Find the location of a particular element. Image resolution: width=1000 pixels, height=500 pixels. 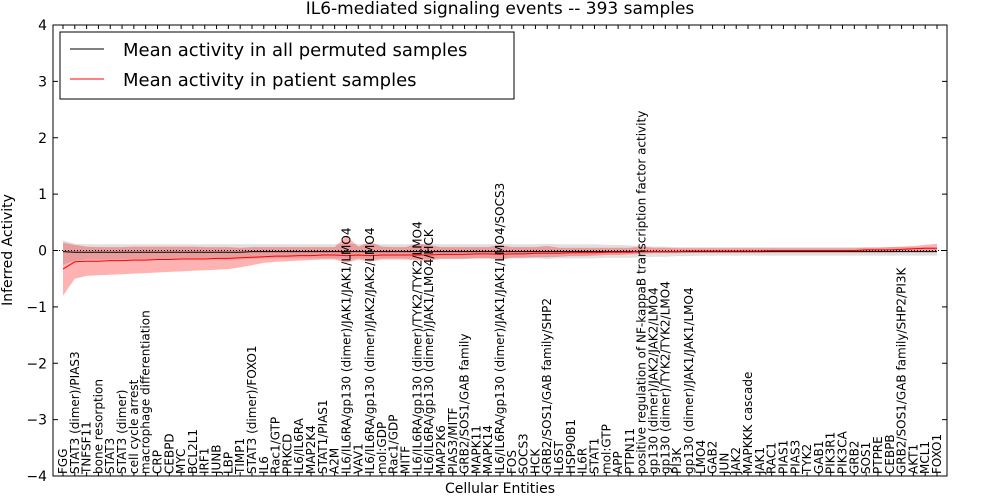

band-permuted is located at coordinates (500, 252).